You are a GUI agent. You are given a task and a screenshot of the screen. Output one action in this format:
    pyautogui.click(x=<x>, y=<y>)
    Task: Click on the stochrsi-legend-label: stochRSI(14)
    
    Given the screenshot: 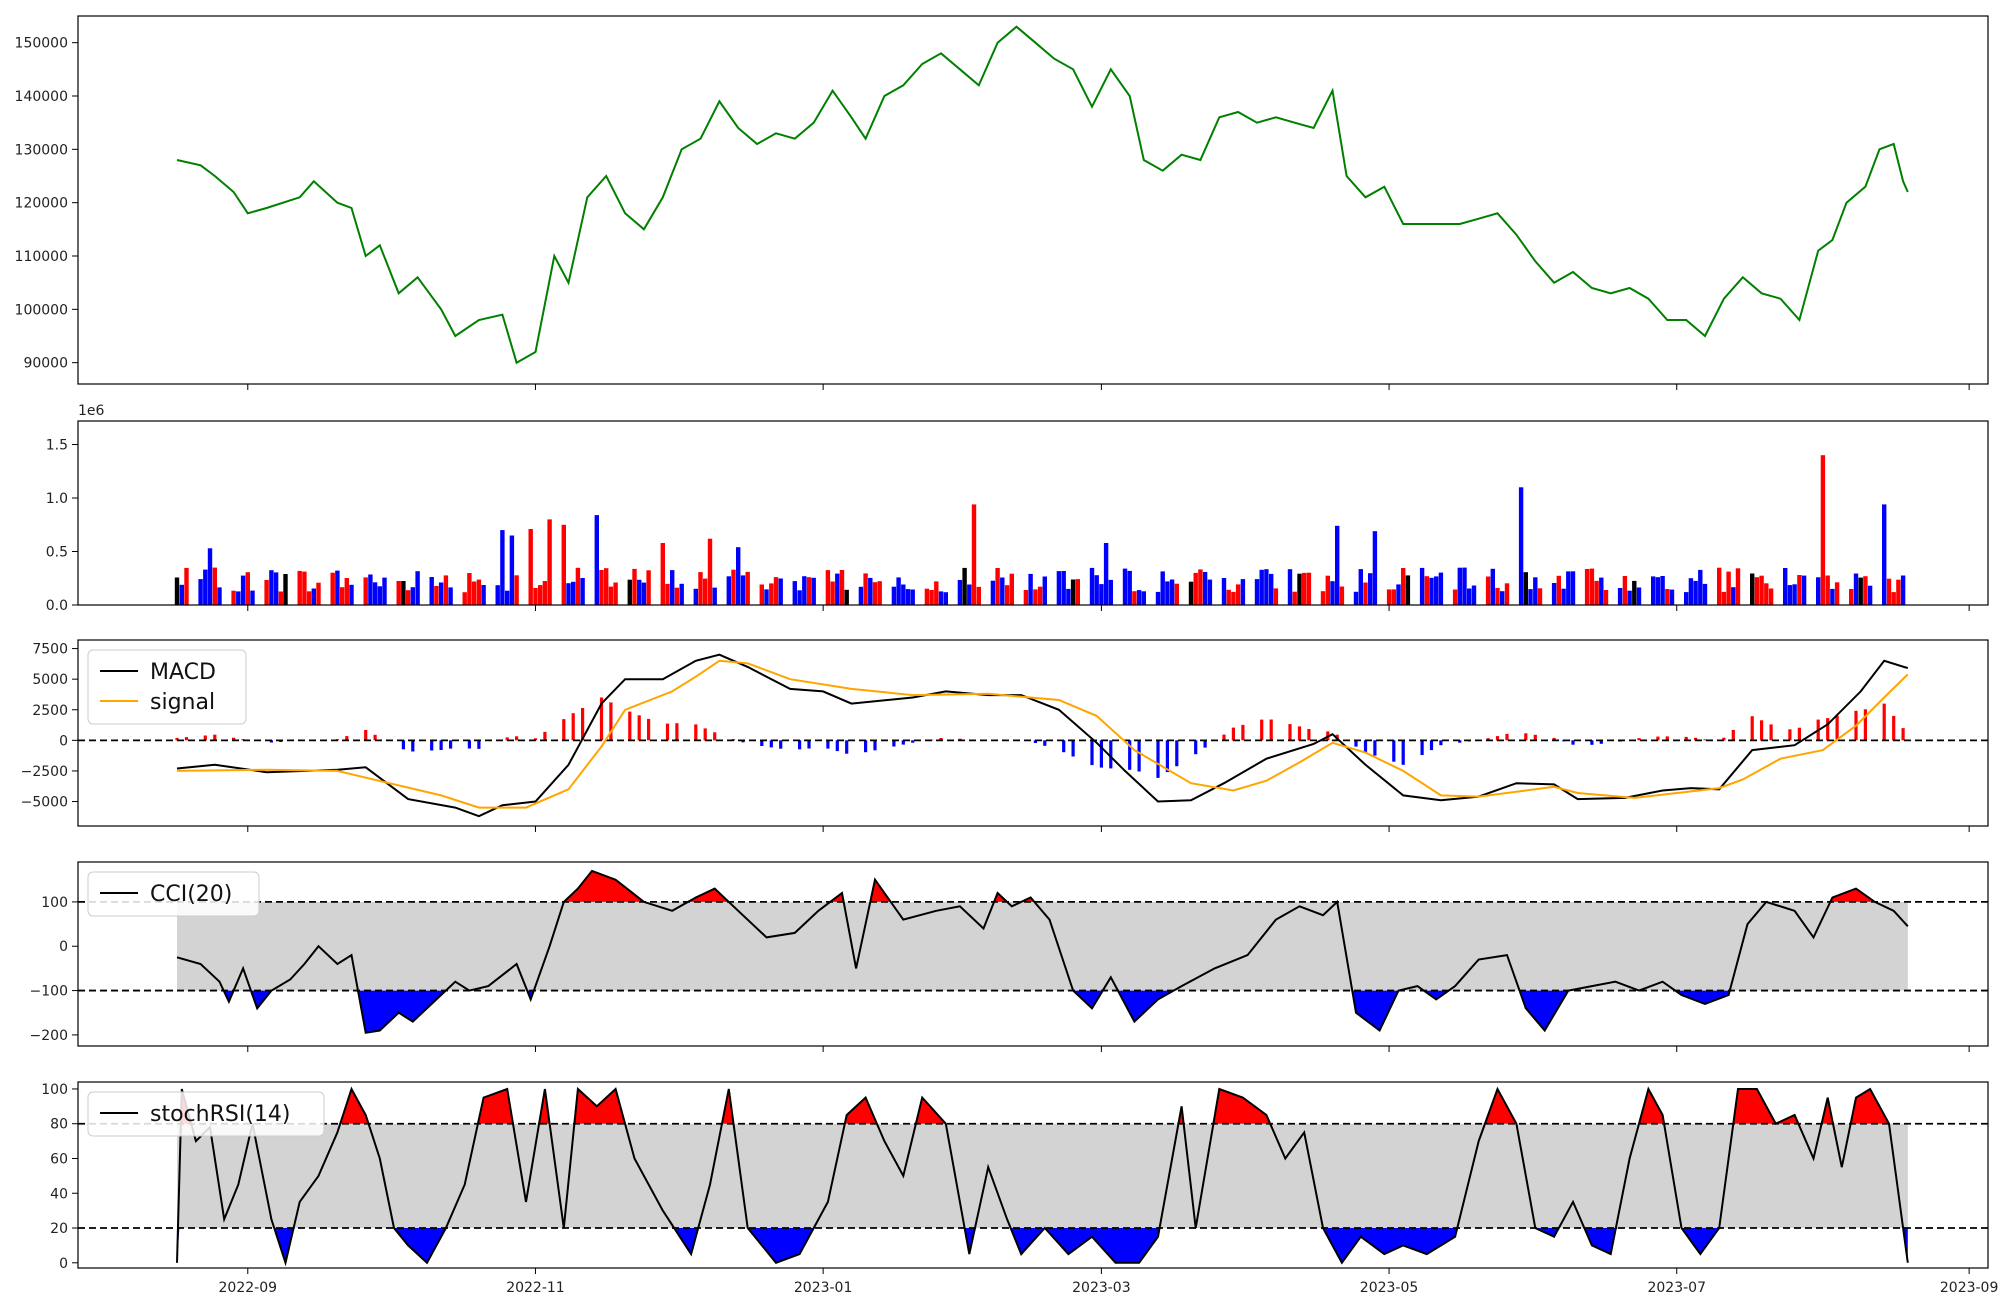 What is the action you would take?
    pyautogui.click(x=220, y=1114)
    